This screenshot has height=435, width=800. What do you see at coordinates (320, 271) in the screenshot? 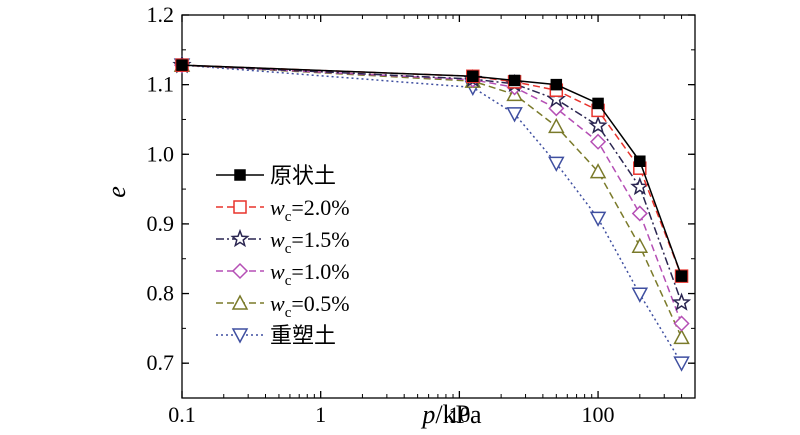
I see `legend-label-value: =1.0%` at bounding box center [320, 271].